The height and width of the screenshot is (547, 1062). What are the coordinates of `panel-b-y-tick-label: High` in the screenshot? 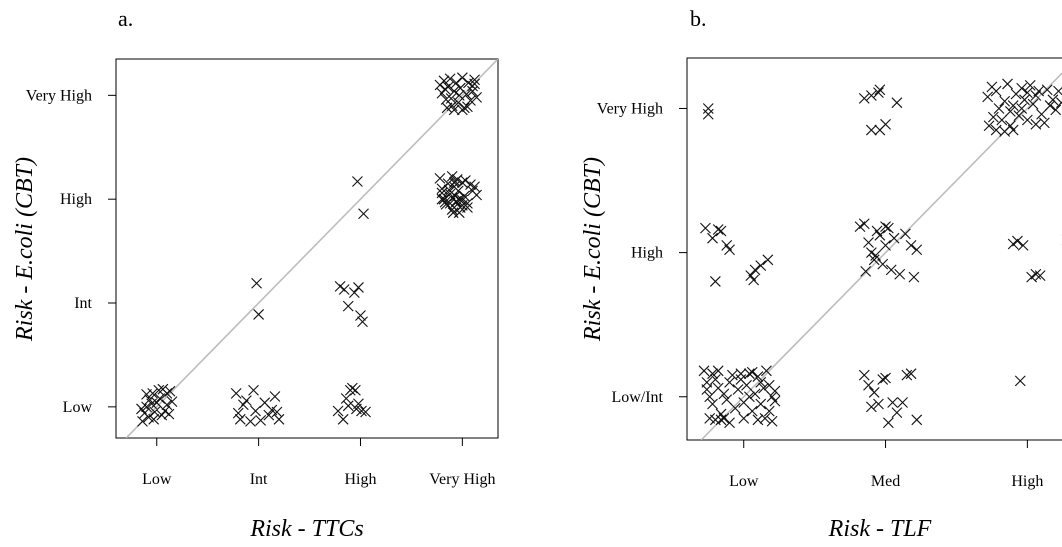 It's located at (647, 253).